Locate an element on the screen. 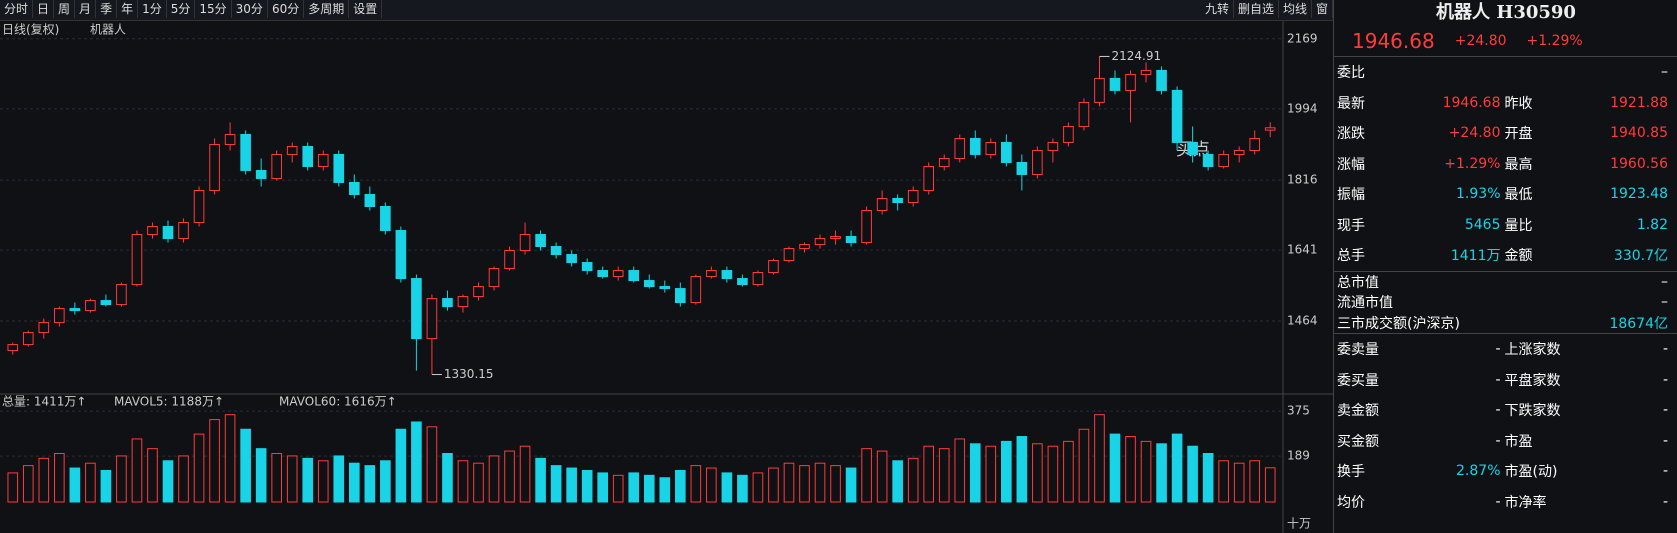  period-button: 设置 is located at coordinates (366, 9).